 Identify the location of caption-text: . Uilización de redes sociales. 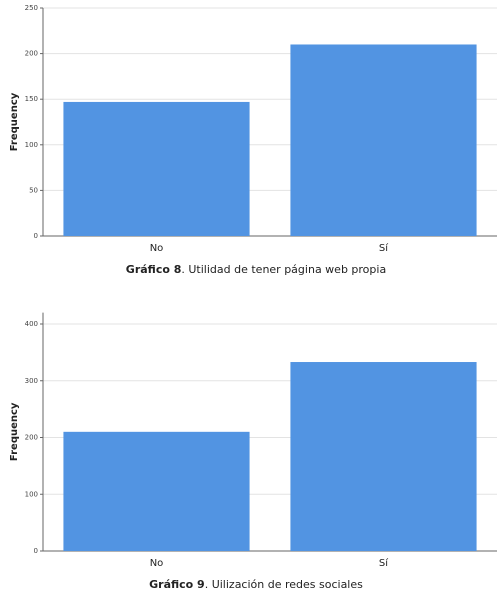
(284, 584).